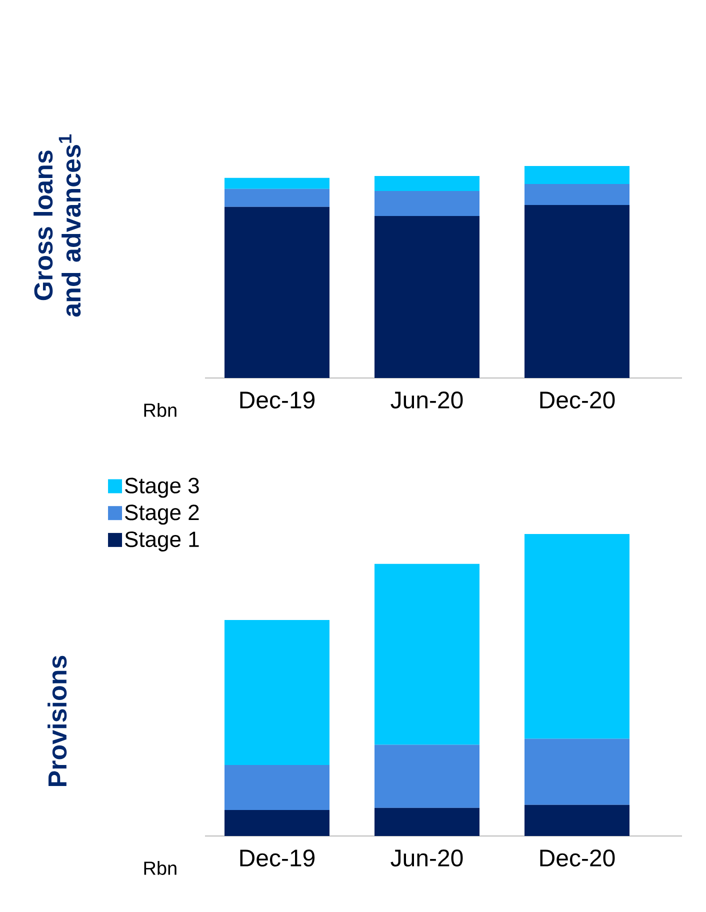 This screenshot has width=706, height=912. Describe the element at coordinates (162, 514) in the screenshot. I see `legend-label: Stage 2` at that location.